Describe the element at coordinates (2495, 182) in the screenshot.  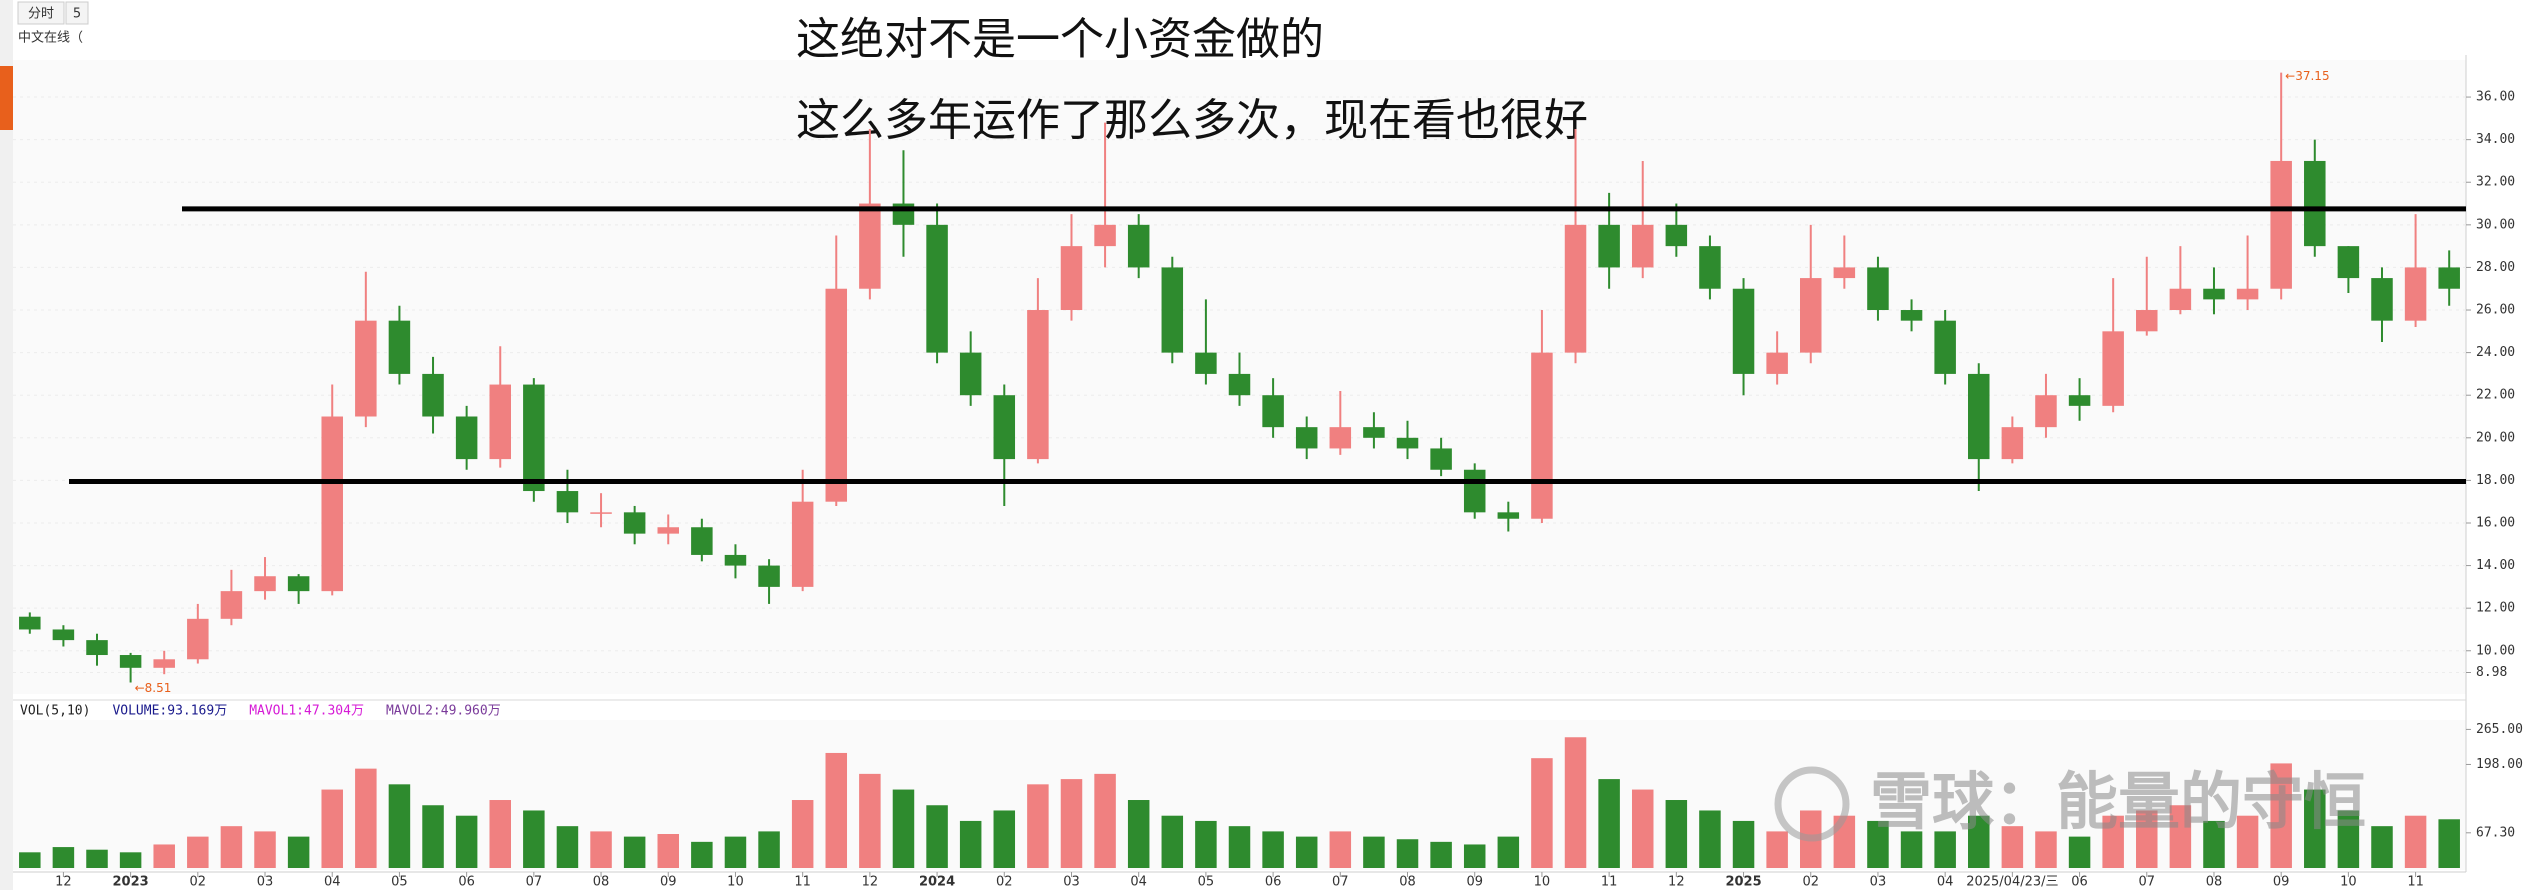
I see `y-tick-label: 32.00` at that location.